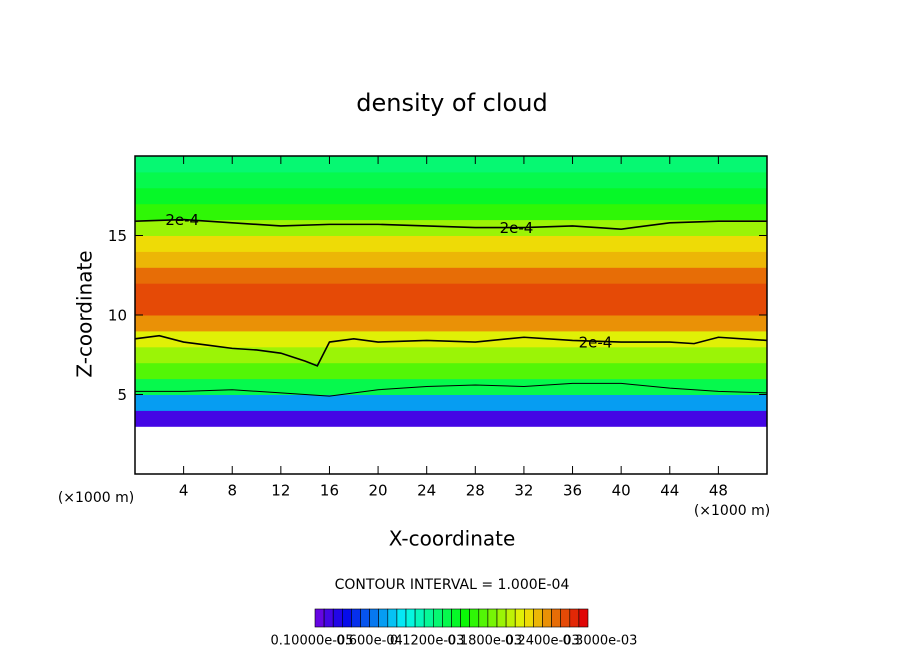  Describe the element at coordinates (452, 539) in the screenshot. I see `x-axis-label: X-coordinate` at that location.